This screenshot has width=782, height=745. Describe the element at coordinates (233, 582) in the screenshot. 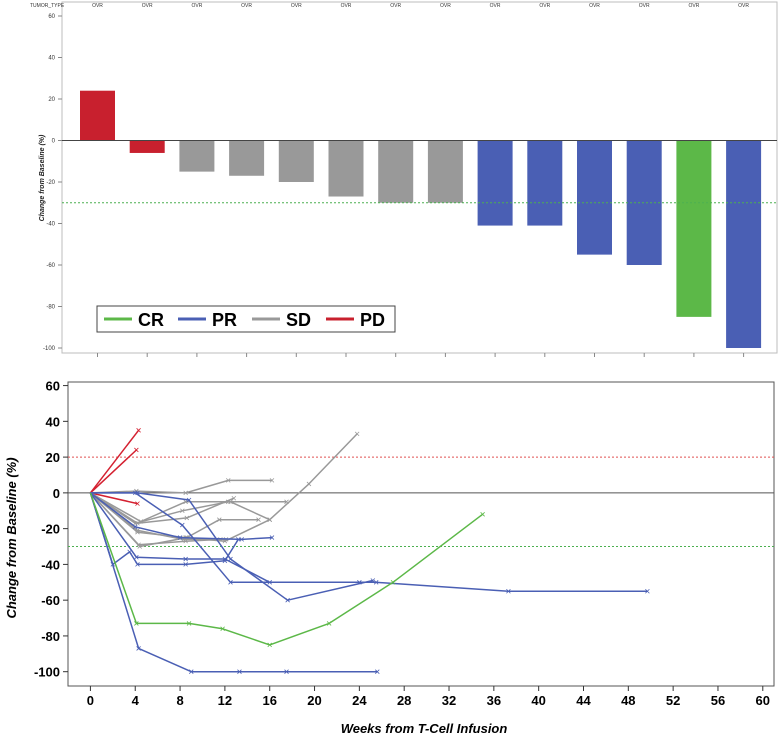

I see `spider-series-pr-6-line` at that location.